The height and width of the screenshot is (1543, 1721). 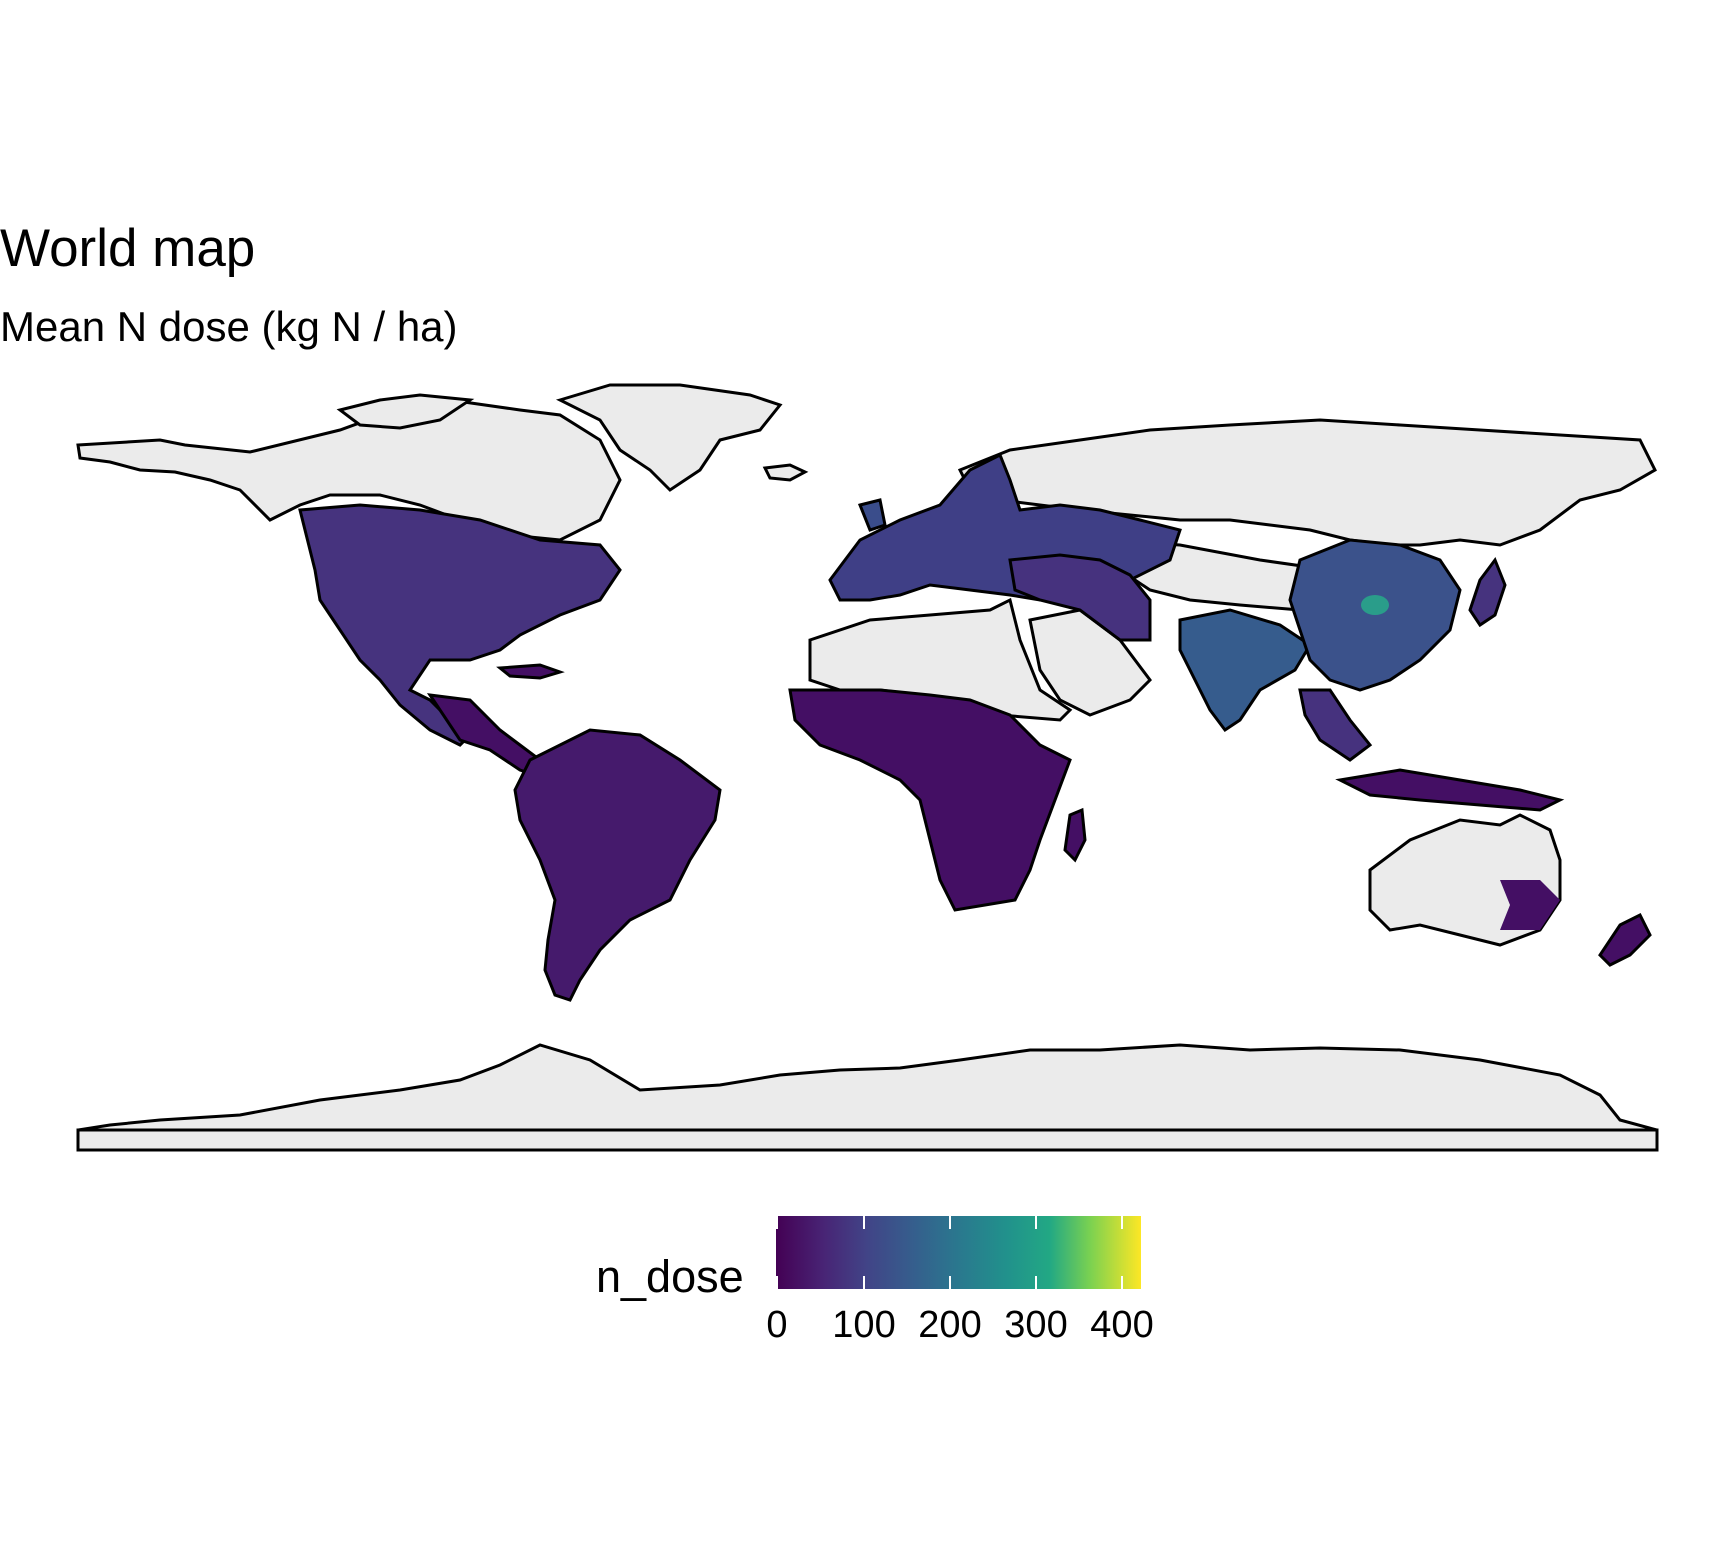 I want to click on madagascar, so click(x=1075, y=835).